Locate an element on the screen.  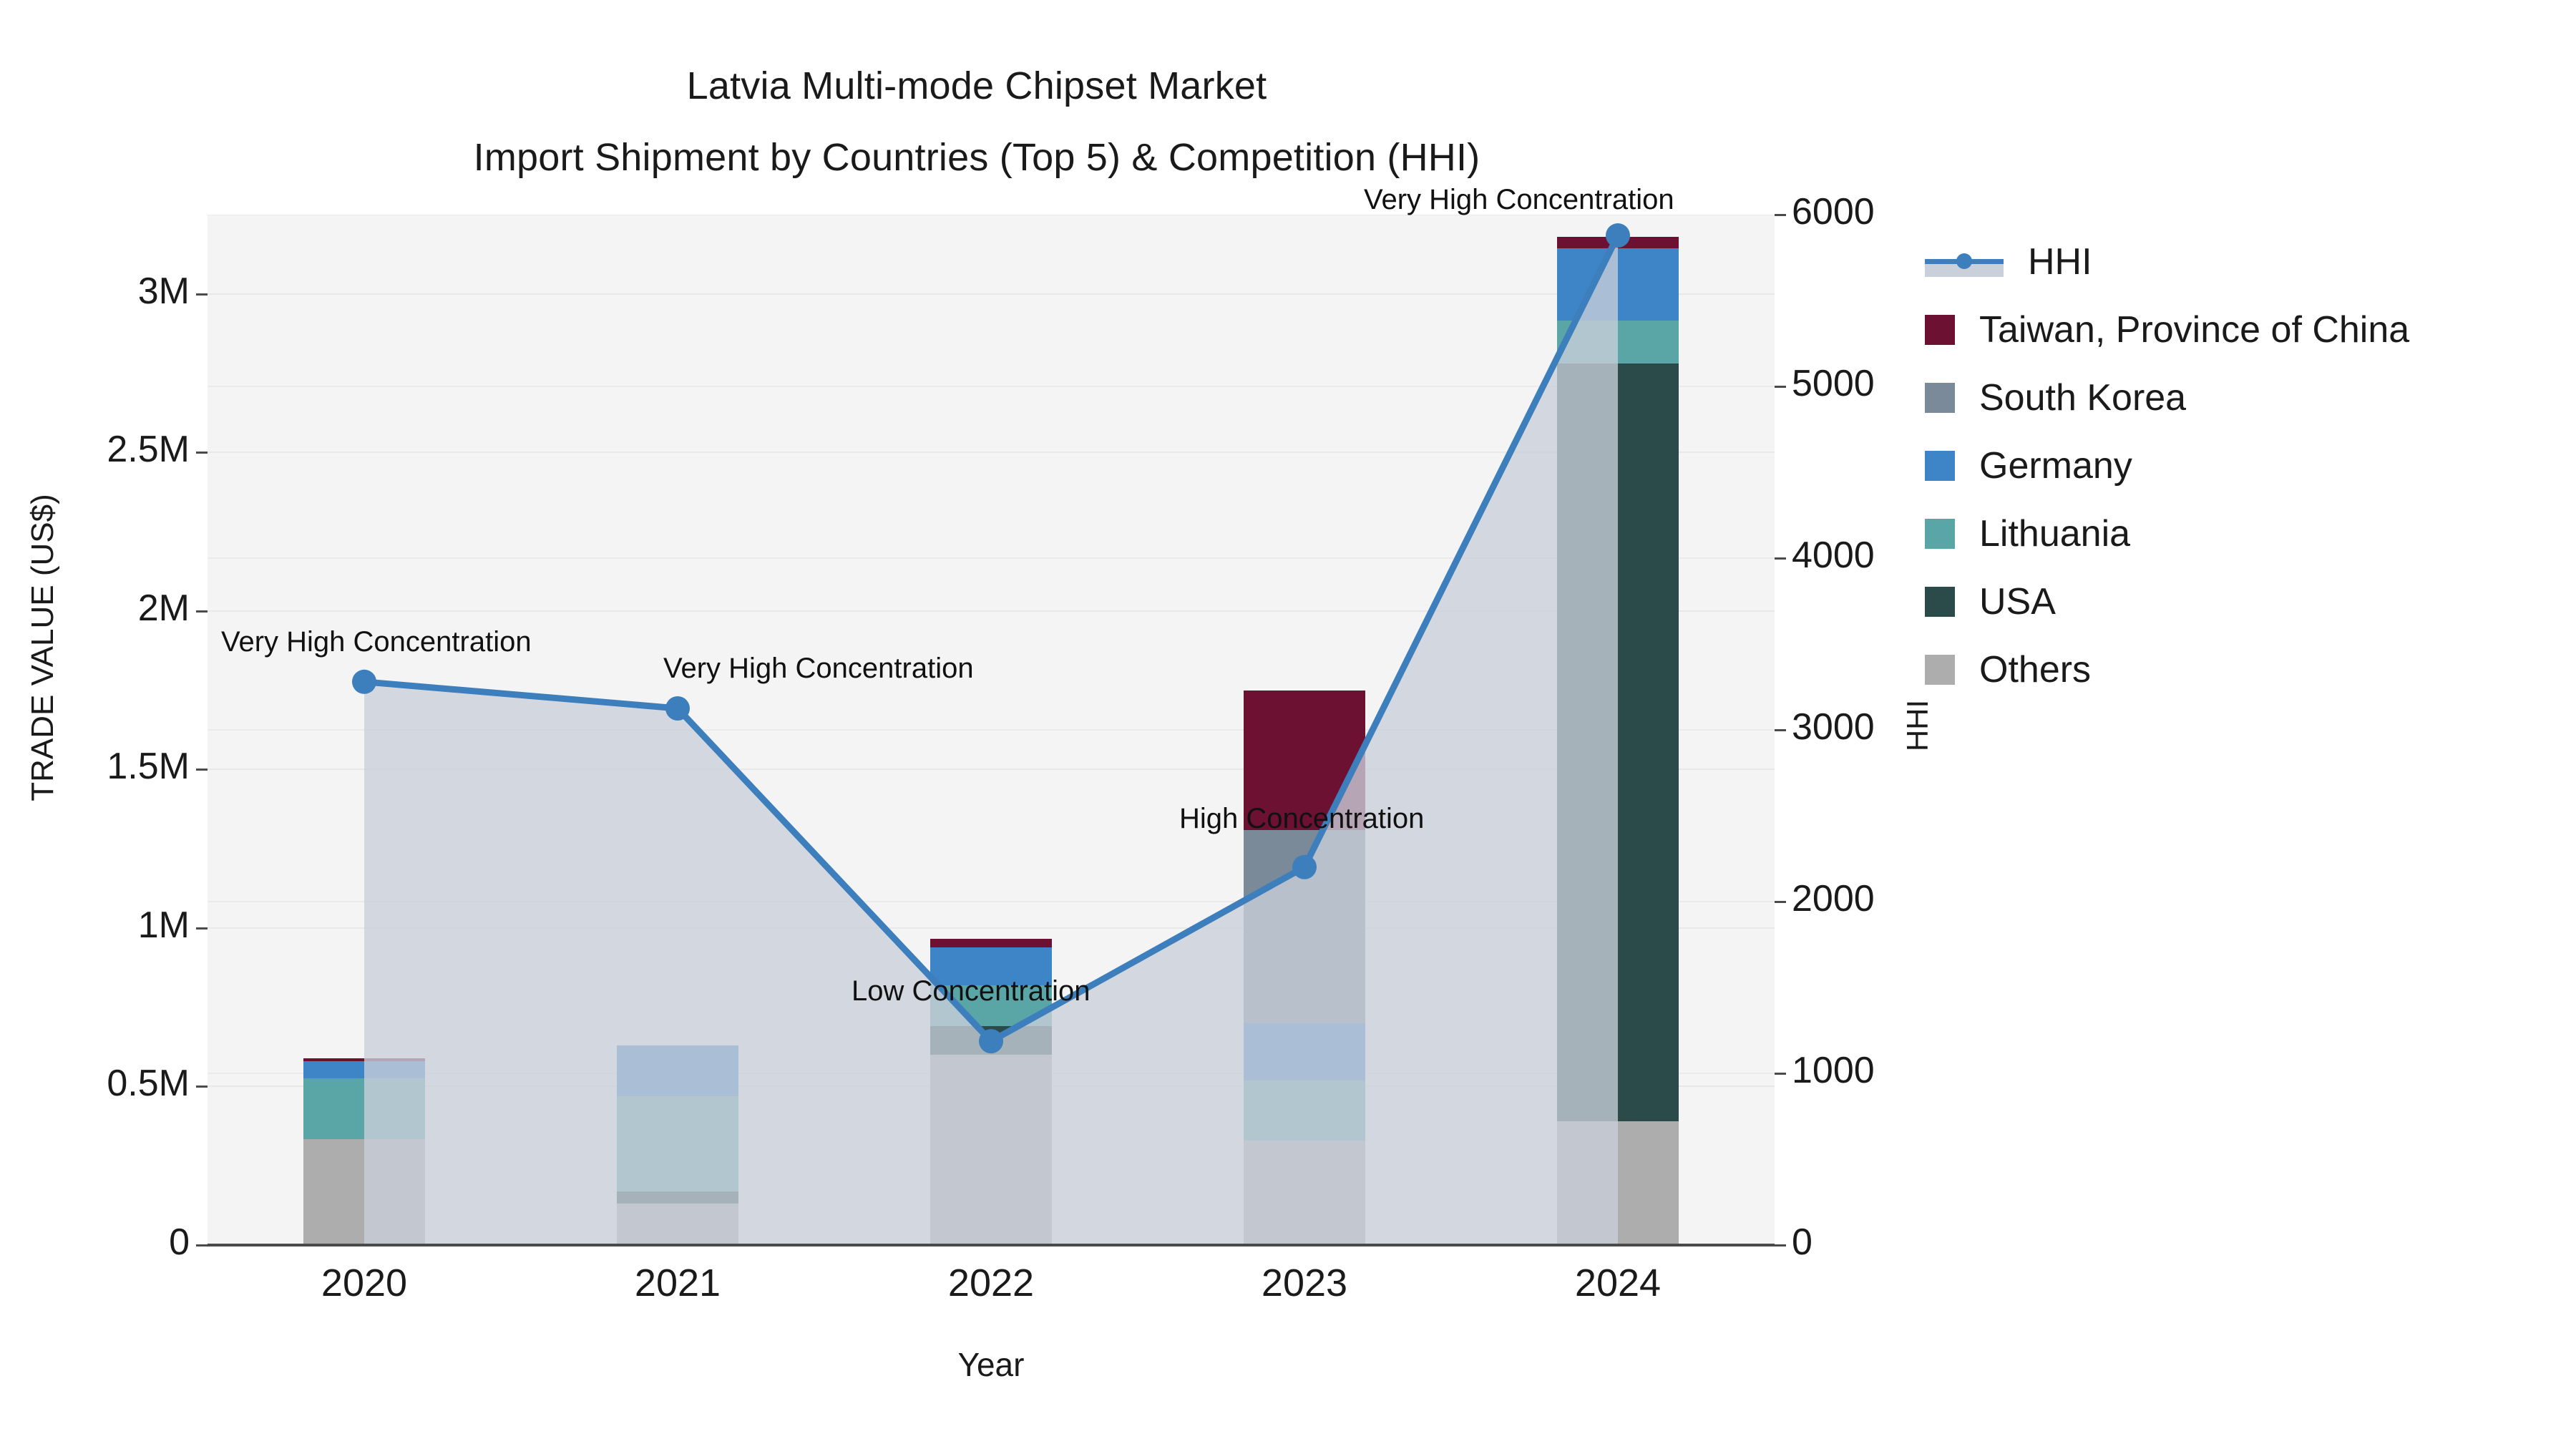
x-axis-label: Year is located at coordinates (991, 1364).